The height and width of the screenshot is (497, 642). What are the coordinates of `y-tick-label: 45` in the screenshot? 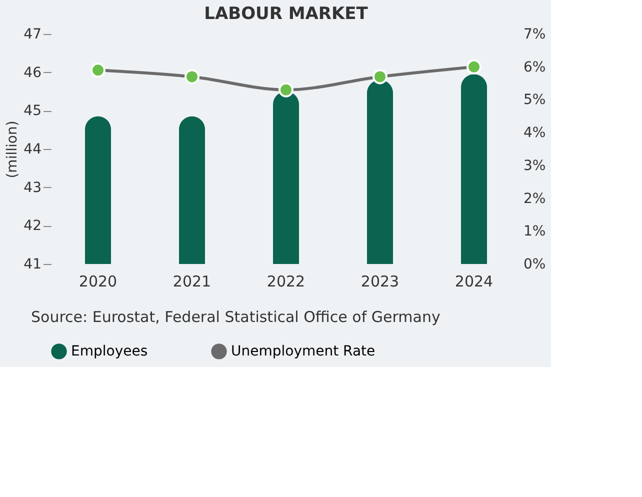 It's located at (33, 111).